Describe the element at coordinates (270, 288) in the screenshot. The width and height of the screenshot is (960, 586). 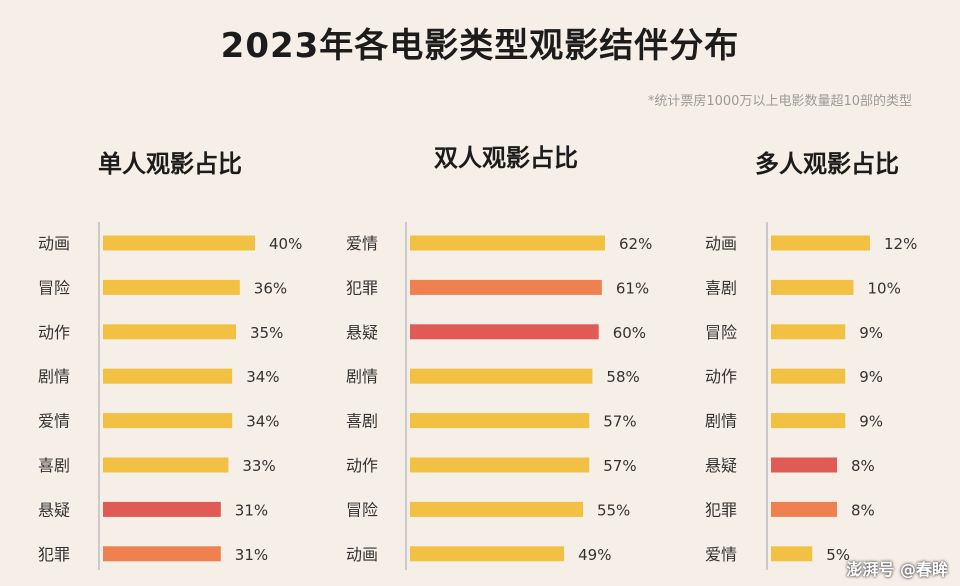
I see `data-label: 36%` at that location.